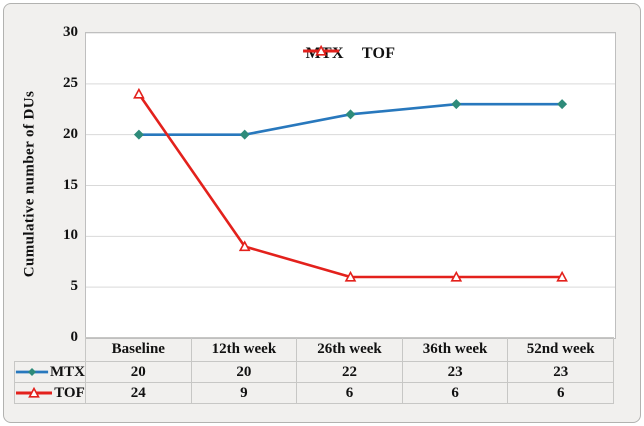  I want to click on series-key-mtx: MTX, so click(50, 372).